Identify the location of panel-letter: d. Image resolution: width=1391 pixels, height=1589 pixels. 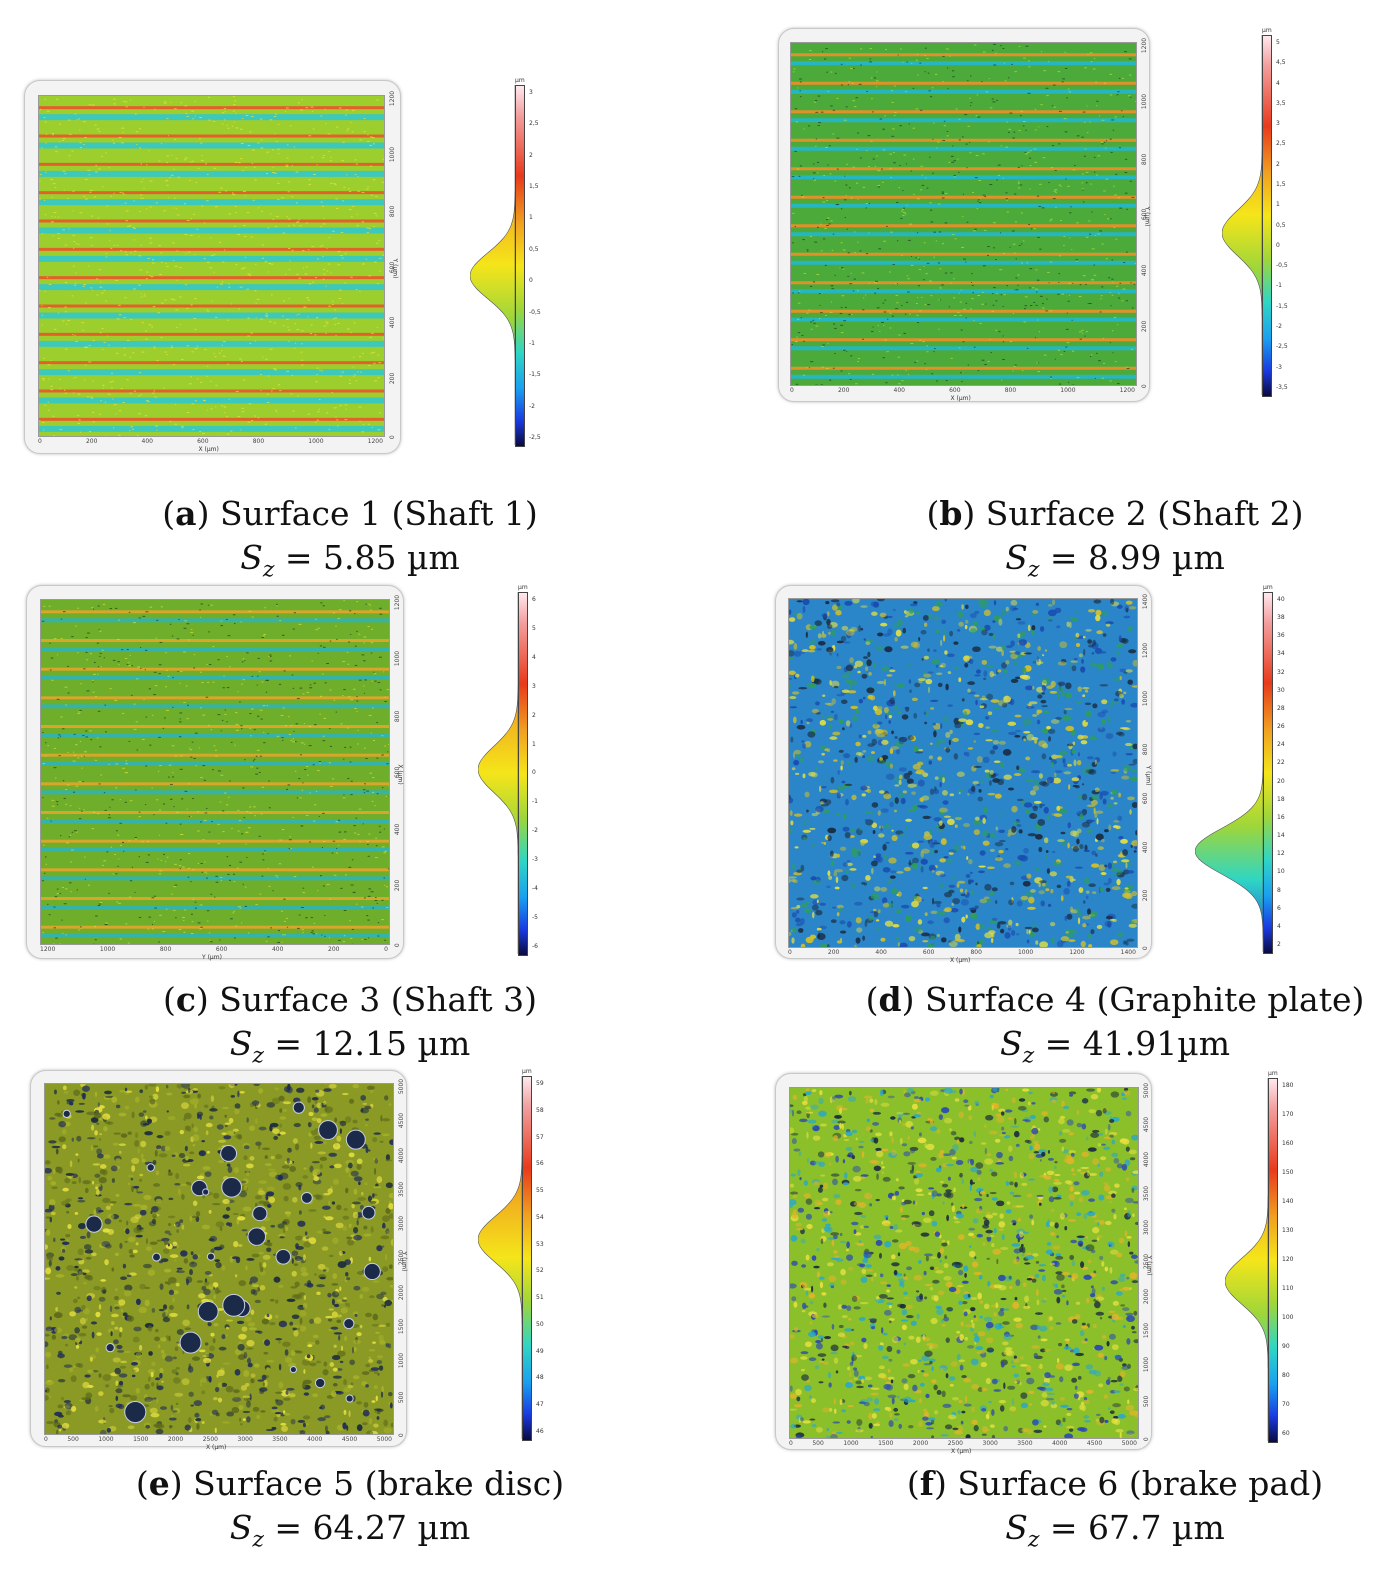
(890, 999).